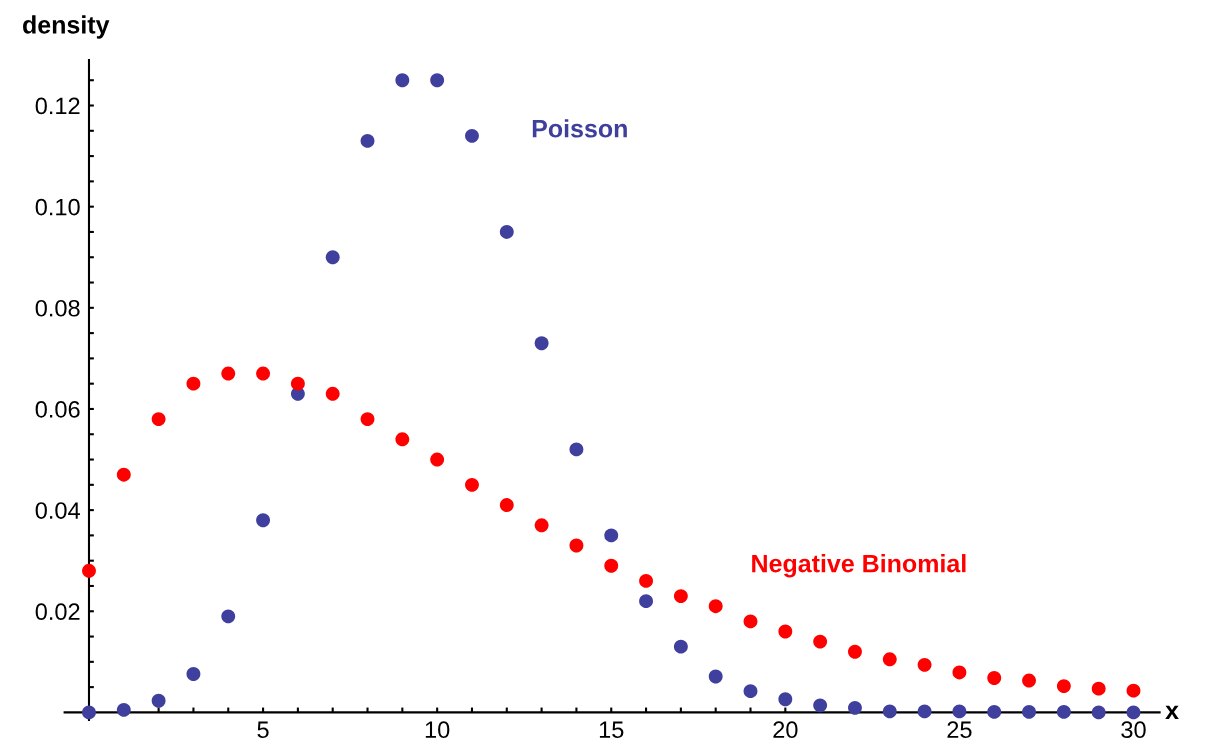 This screenshot has height=755, width=1209. What do you see at coordinates (579, 128) in the screenshot?
I see `text: Poisson` at bounding box center [579, 128].